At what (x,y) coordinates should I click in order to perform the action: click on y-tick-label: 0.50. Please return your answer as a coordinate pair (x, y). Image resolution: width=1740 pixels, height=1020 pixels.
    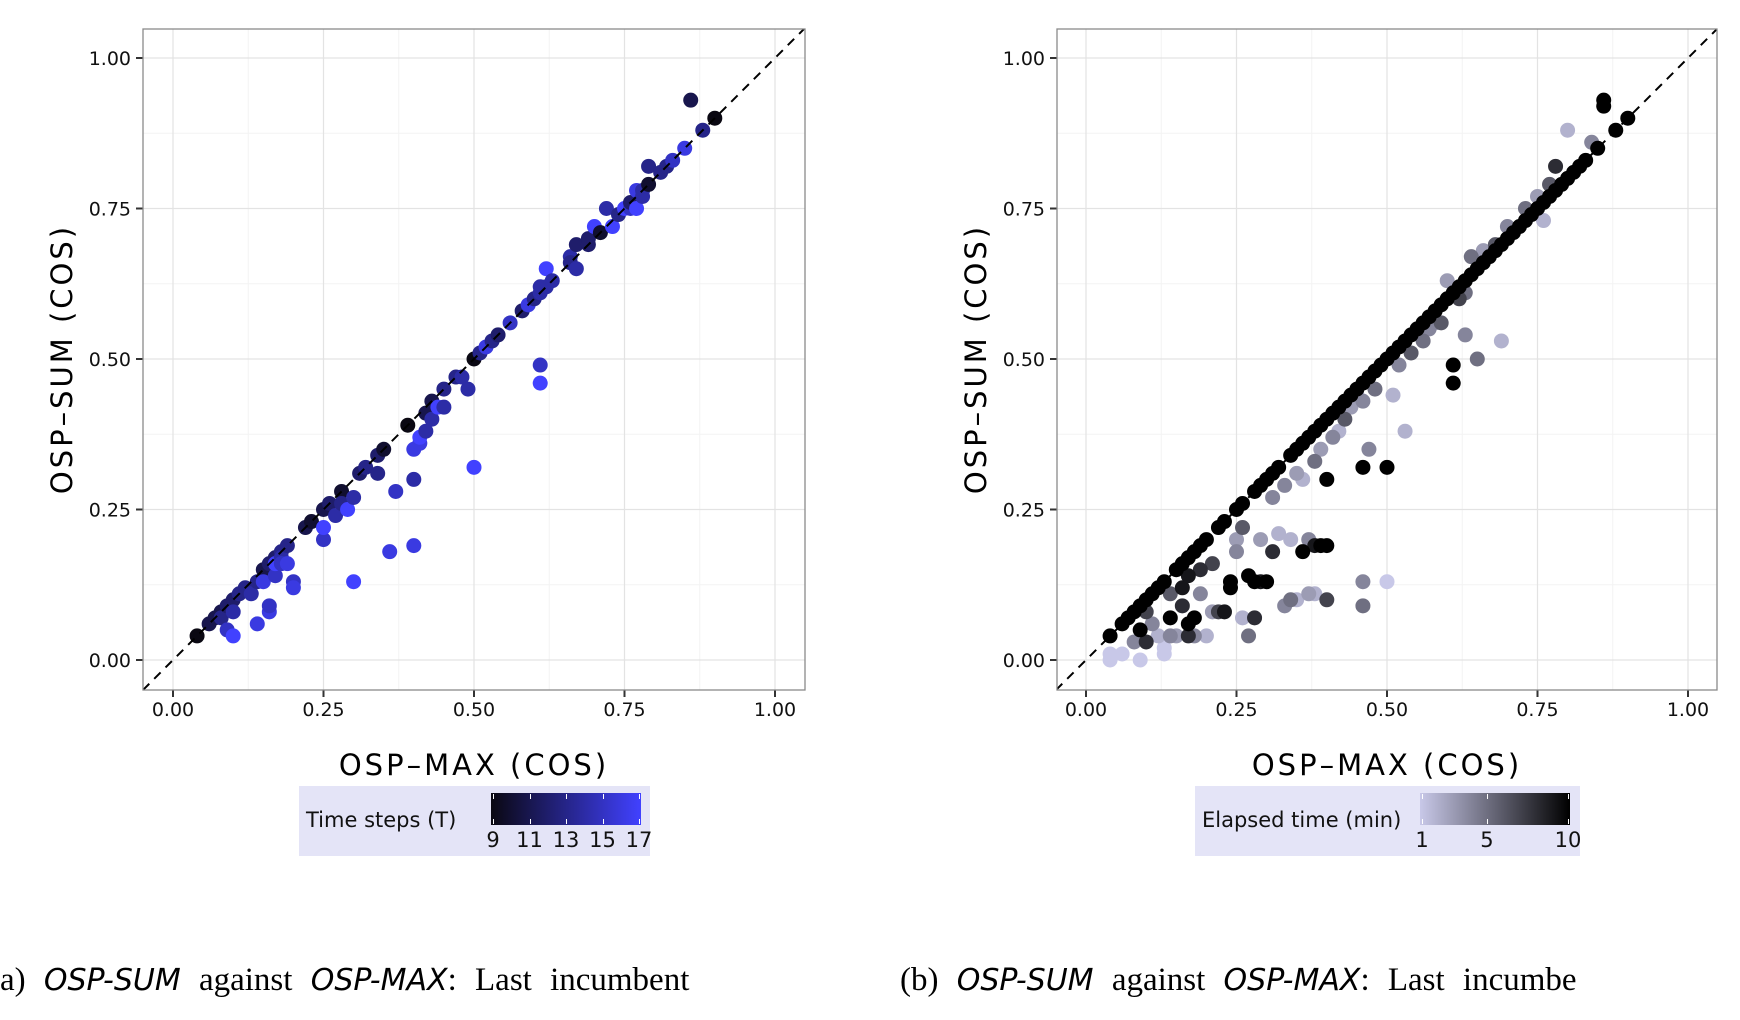
    Looking at the image, I should click on (1024, 360).